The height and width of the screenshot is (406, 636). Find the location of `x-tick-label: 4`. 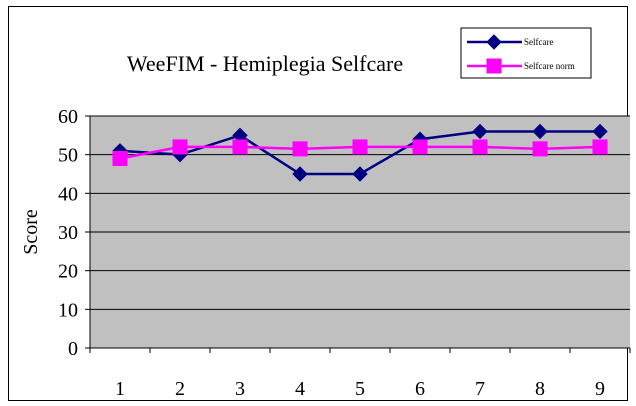

x-tick-label: 4 is located at coordinates (300, 389).